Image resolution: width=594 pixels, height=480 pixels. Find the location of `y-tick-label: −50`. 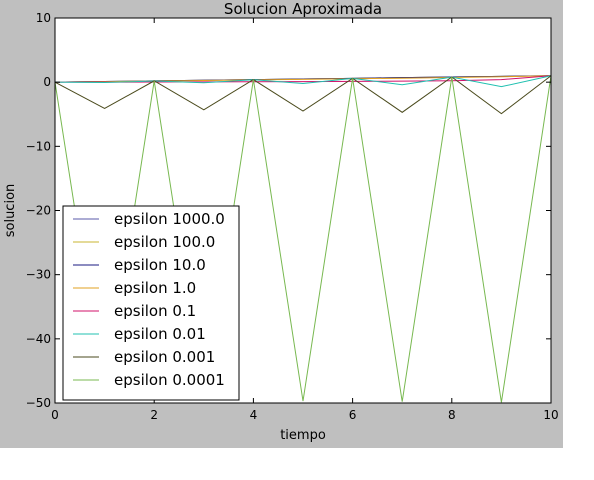

y-tick-label: −50 is located at coordinates (38, 403).